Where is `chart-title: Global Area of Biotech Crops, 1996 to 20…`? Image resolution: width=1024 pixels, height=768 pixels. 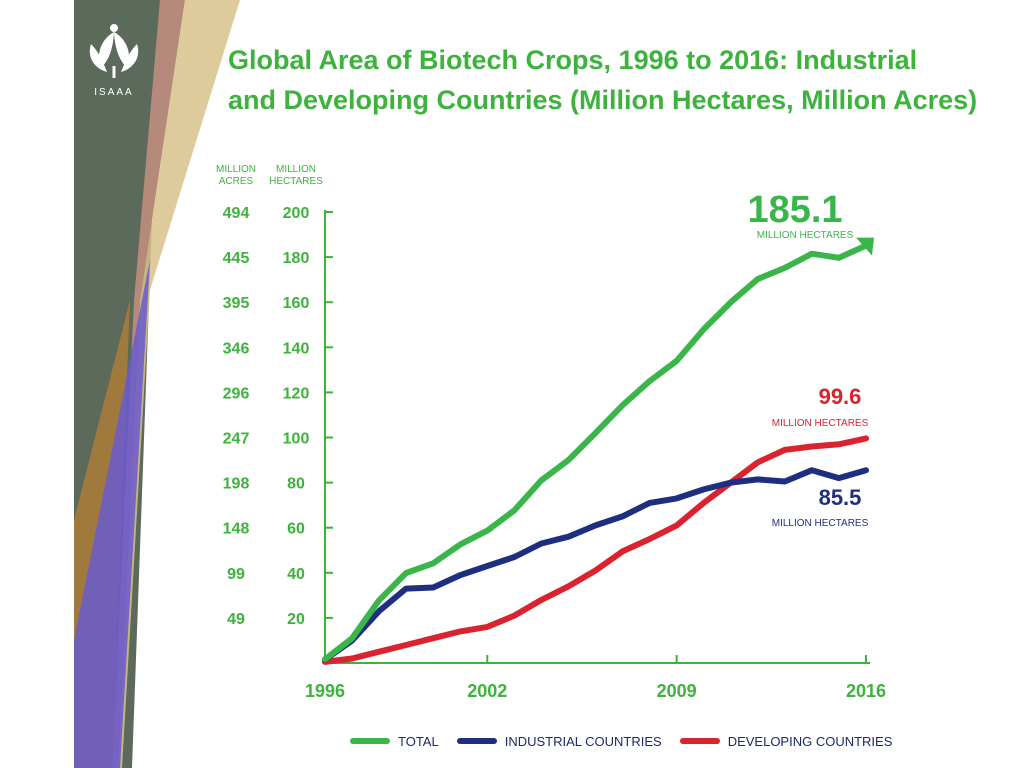
chart-title: Global Area of Biotech Crops, 1996 to 20… is located at coordinates (608, 80).